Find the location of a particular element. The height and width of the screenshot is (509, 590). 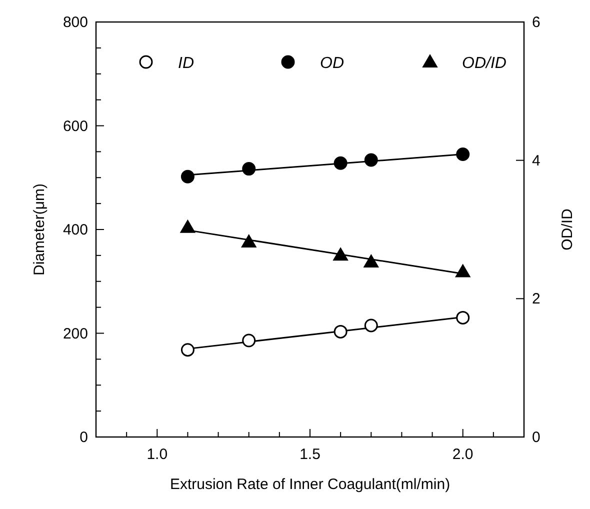

y2-tick-label: 6 is located at coordinates (536, 22).